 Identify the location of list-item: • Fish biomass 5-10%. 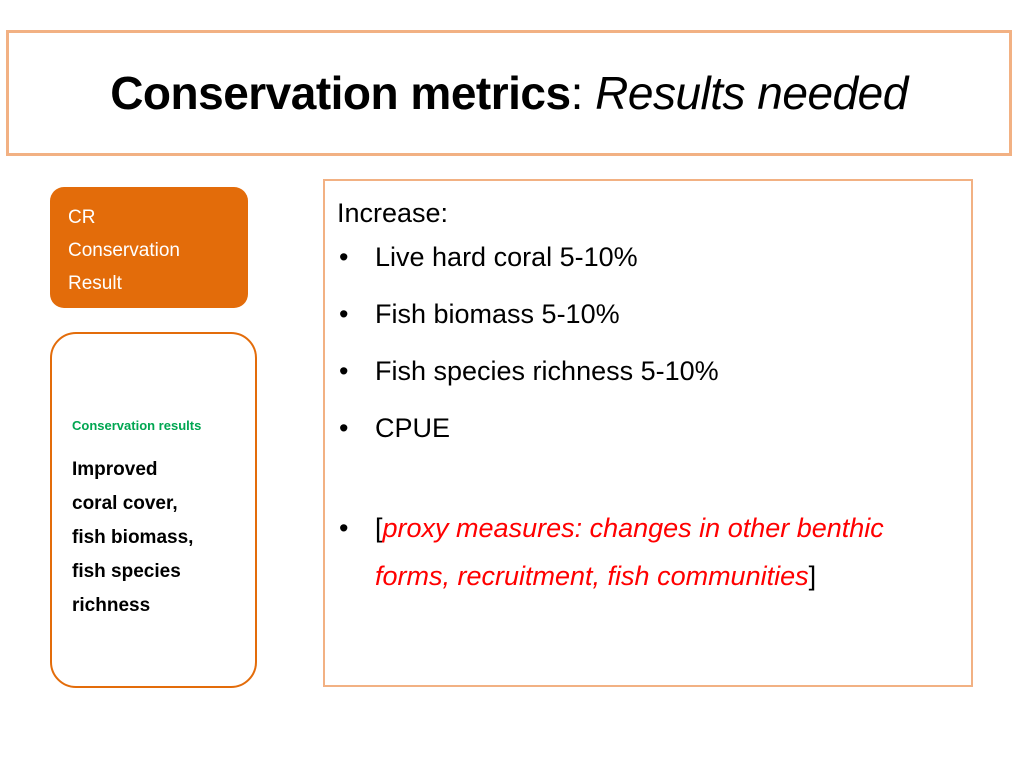
(648, 314).